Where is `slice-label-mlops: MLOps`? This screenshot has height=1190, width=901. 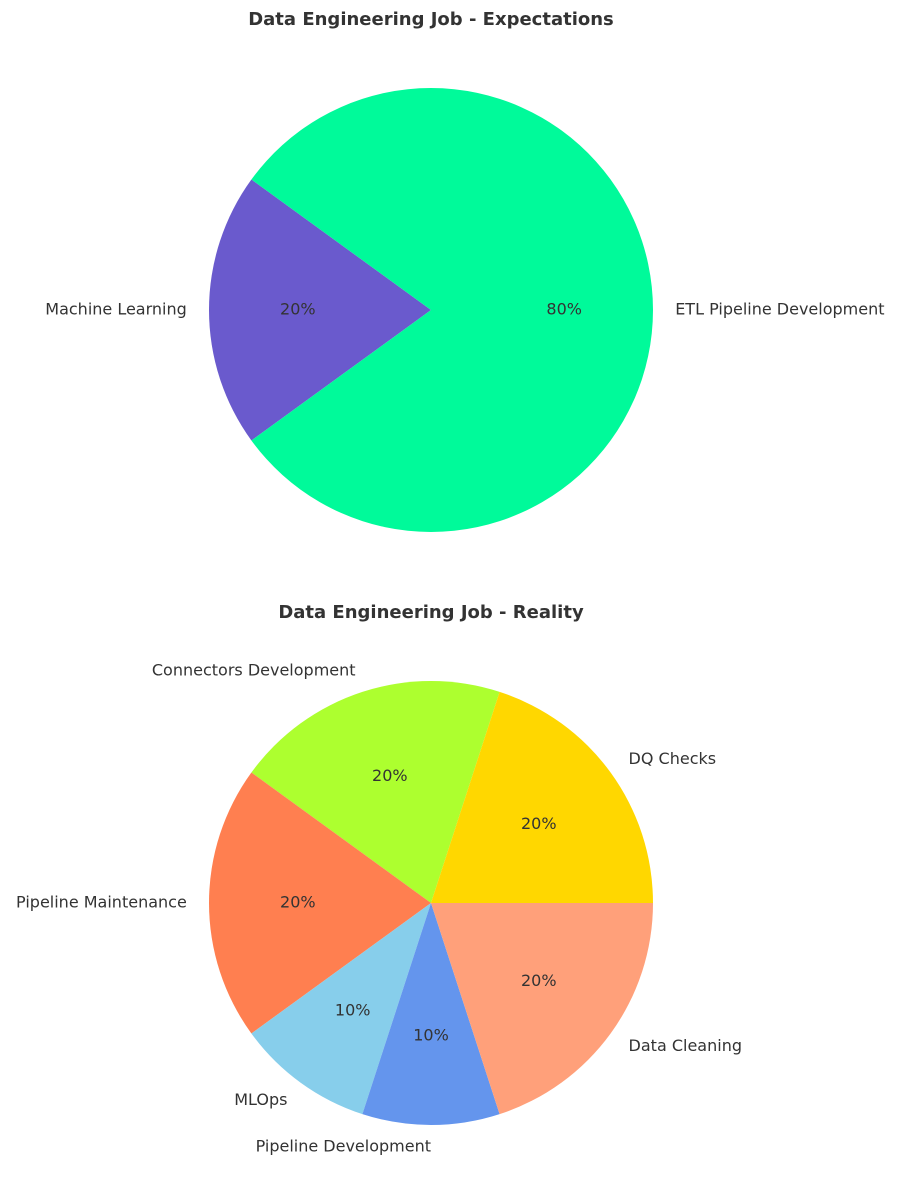
slice-label-mlops: MLOps is located at coordinates (260, 1099).